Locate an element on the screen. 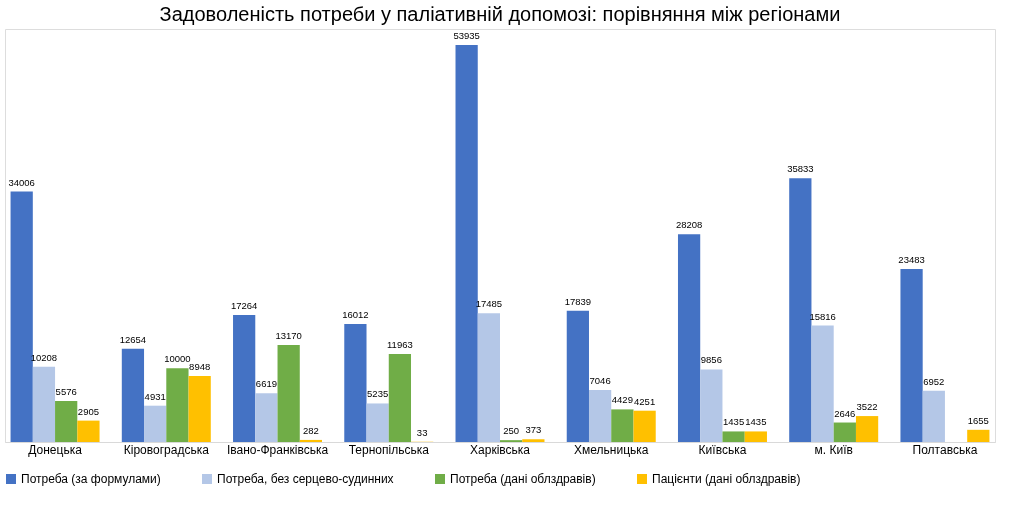 The height and width of the screenshot is (510, 1024). data-label: 12654 is located at coordinates (133, 339).